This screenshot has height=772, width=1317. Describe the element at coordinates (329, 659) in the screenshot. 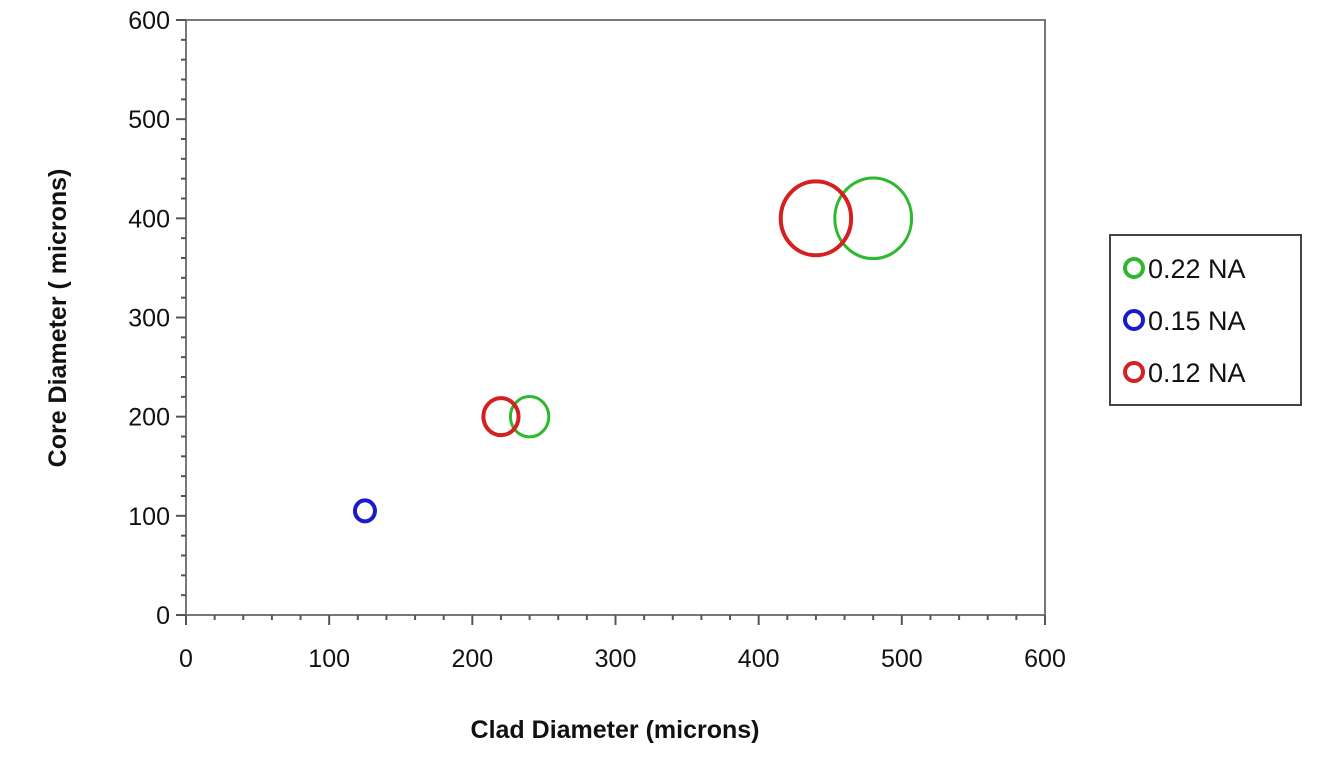

I see `x-tick-label: 100` at that location.